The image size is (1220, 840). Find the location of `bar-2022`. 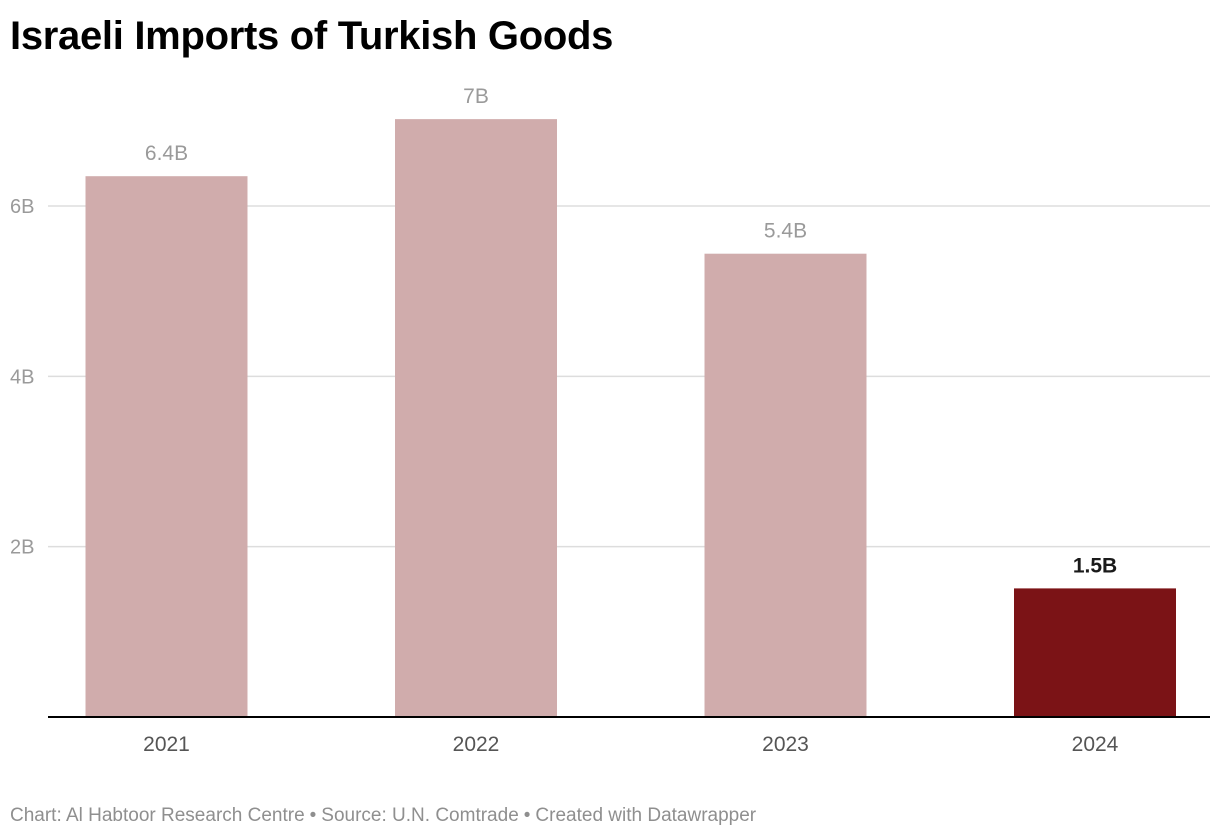

bar-2022 is located at coordinates (476, 418).